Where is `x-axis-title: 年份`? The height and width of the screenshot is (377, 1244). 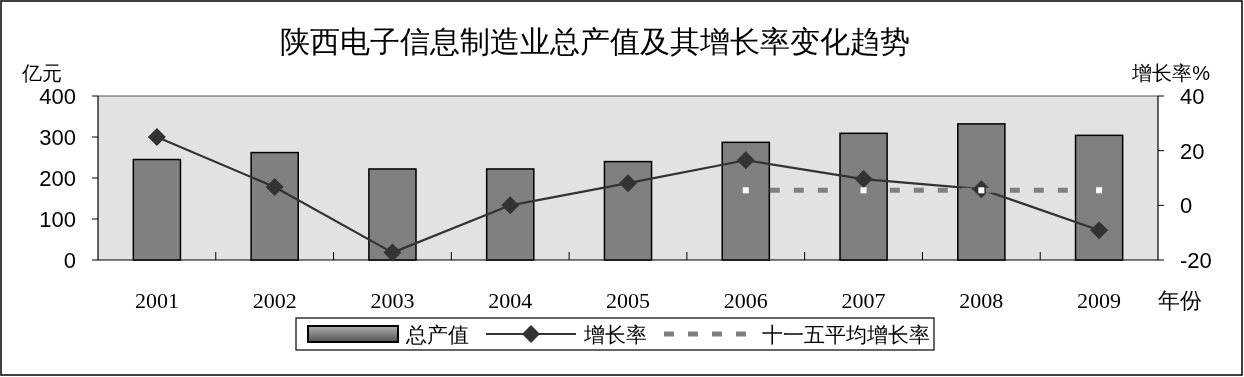 x-axis-title: 年份 is located at coordinates (1180, 300).